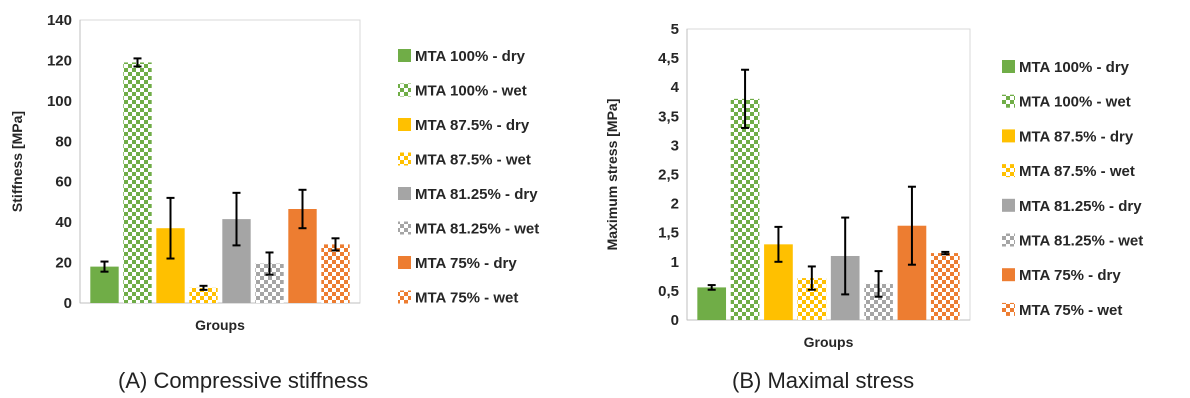 This screenshot has height=398, width=1190. What do you see at coordinates (675, 29) in the screenshot?
I see `y-tick-label: 5` at bounding box center [675, 29].